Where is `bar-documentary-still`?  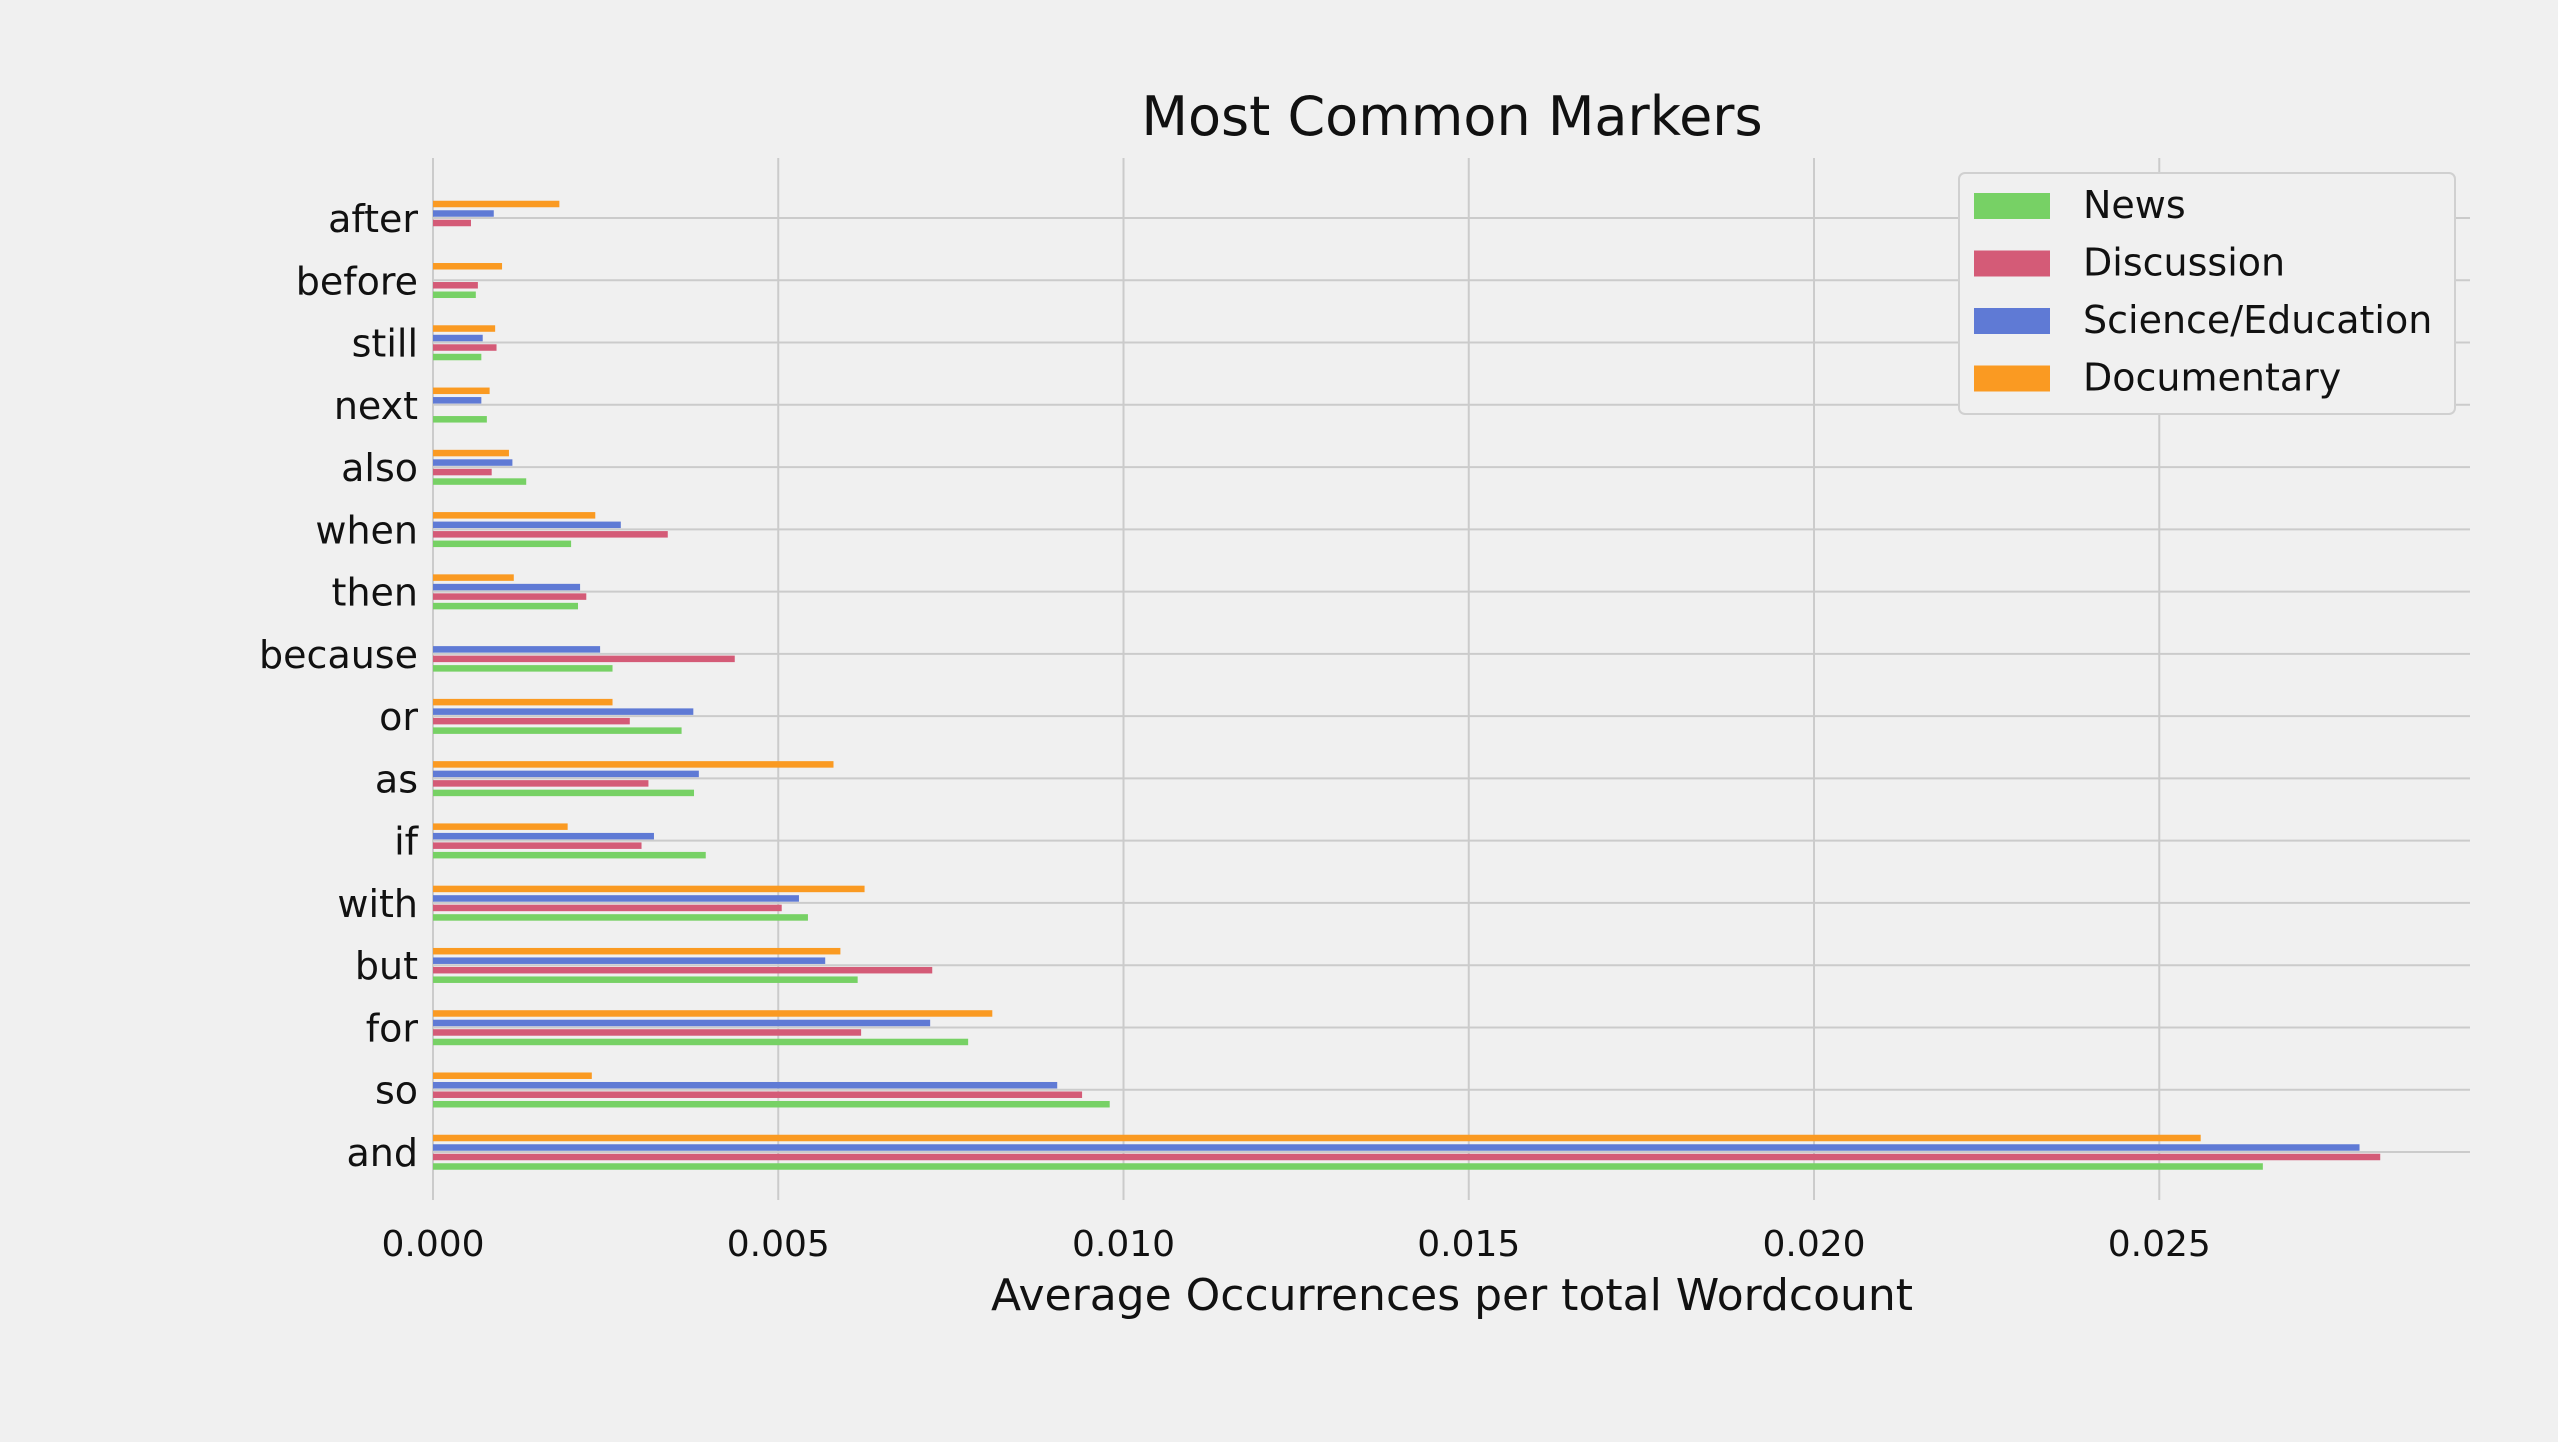
bar-documentary-still is located at coordinates (464, 328).